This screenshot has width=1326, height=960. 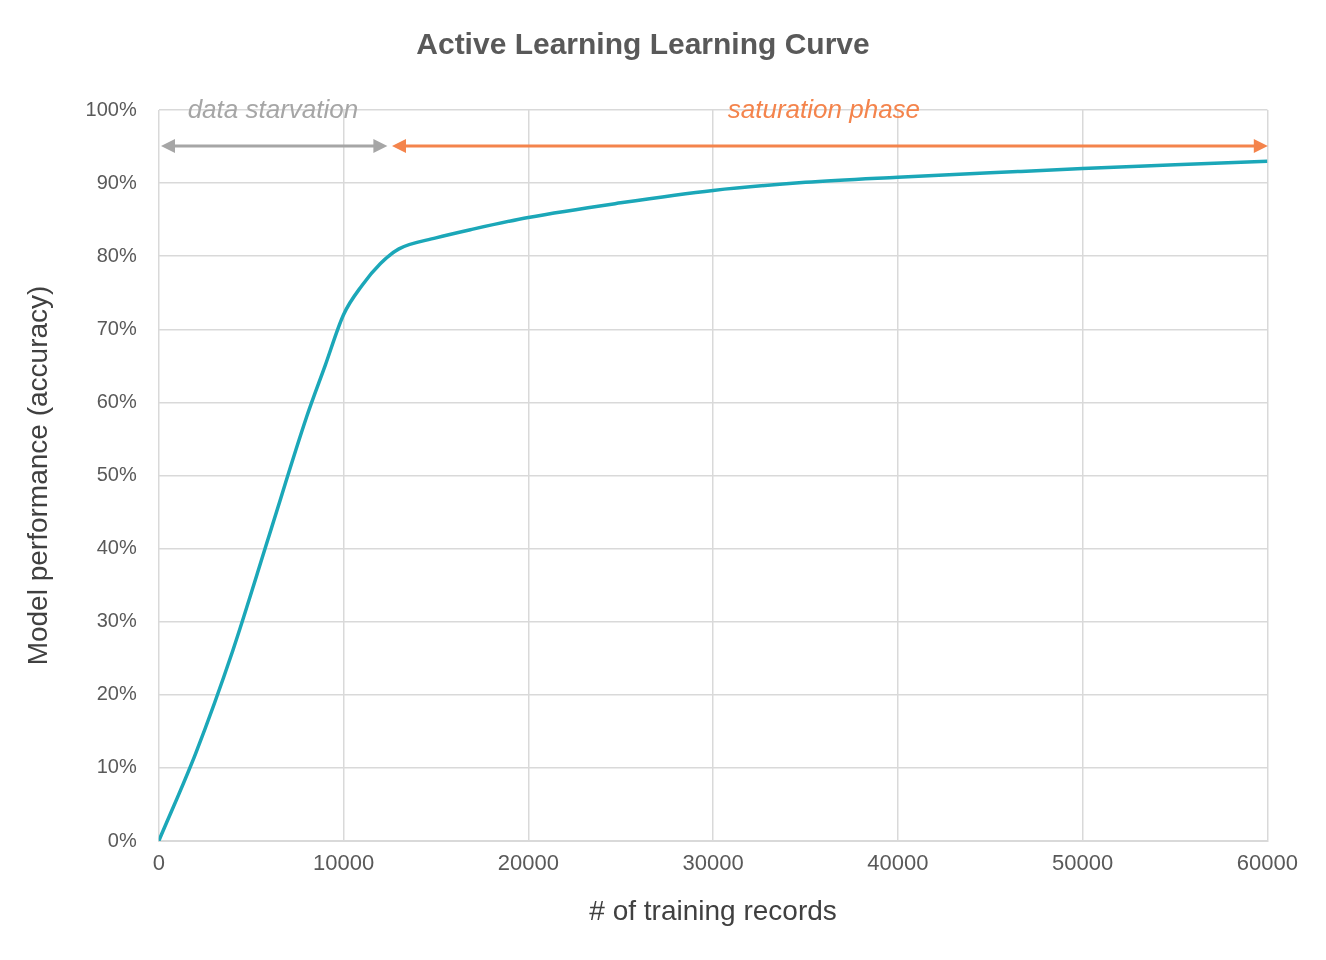 I want to click on annotation: saturation phase, so click(x=824, y=109).